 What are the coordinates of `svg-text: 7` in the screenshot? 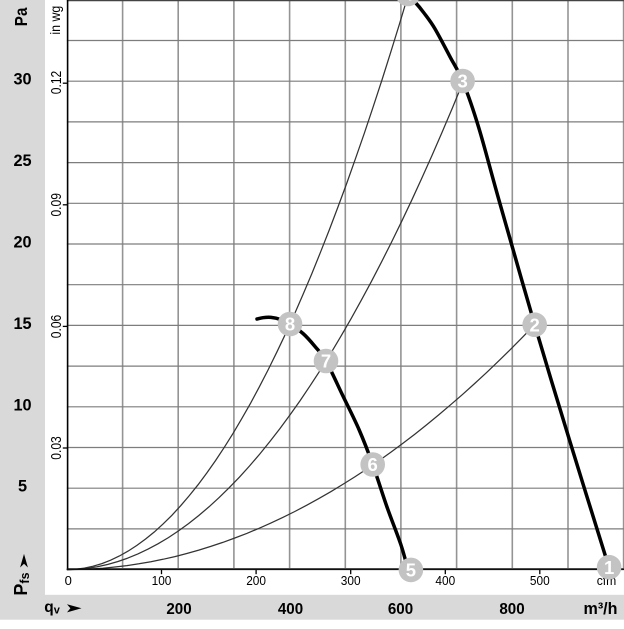 It's located at (326, 361).